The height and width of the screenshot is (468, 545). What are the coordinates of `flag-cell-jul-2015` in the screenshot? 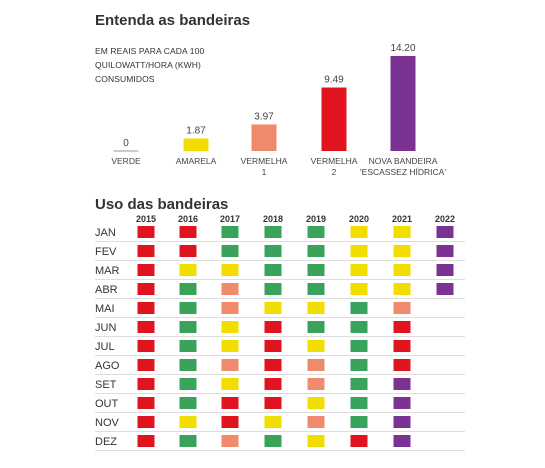 It's located at (146, 346).